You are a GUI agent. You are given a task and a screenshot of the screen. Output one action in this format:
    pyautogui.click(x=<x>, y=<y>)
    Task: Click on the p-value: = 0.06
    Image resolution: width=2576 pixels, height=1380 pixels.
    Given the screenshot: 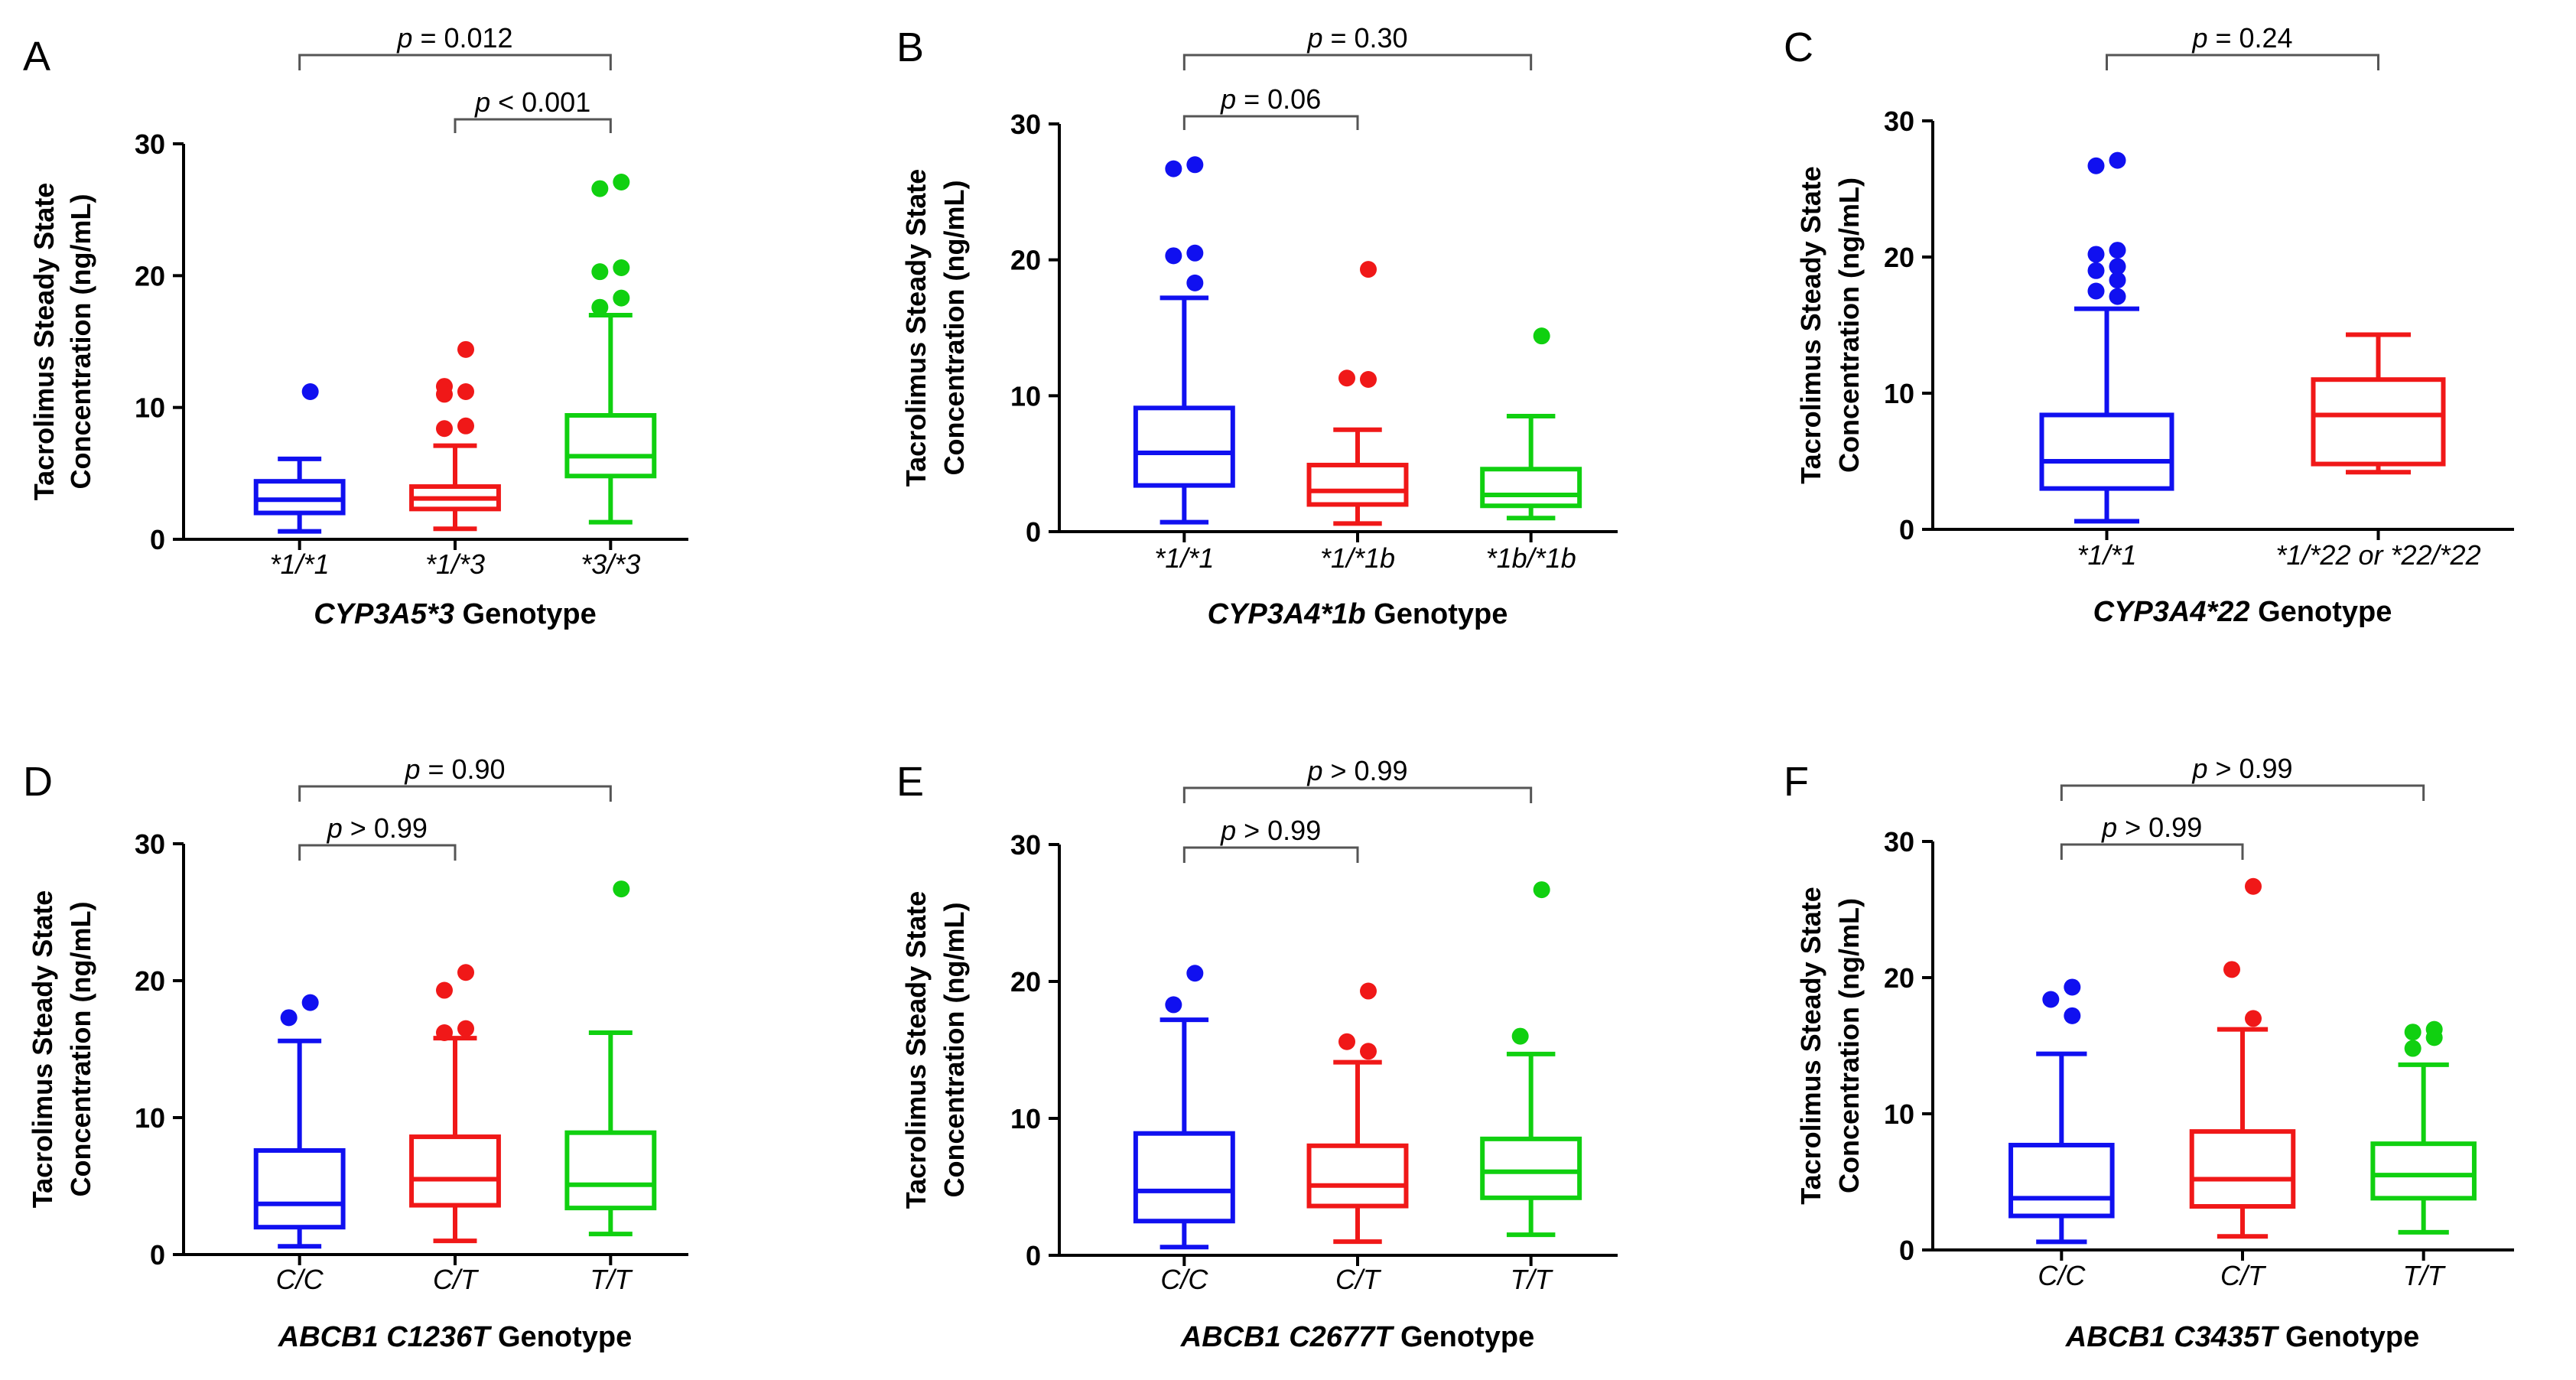 What is the action you would take?
    pyautogui.click(x=1278, y=99)
    